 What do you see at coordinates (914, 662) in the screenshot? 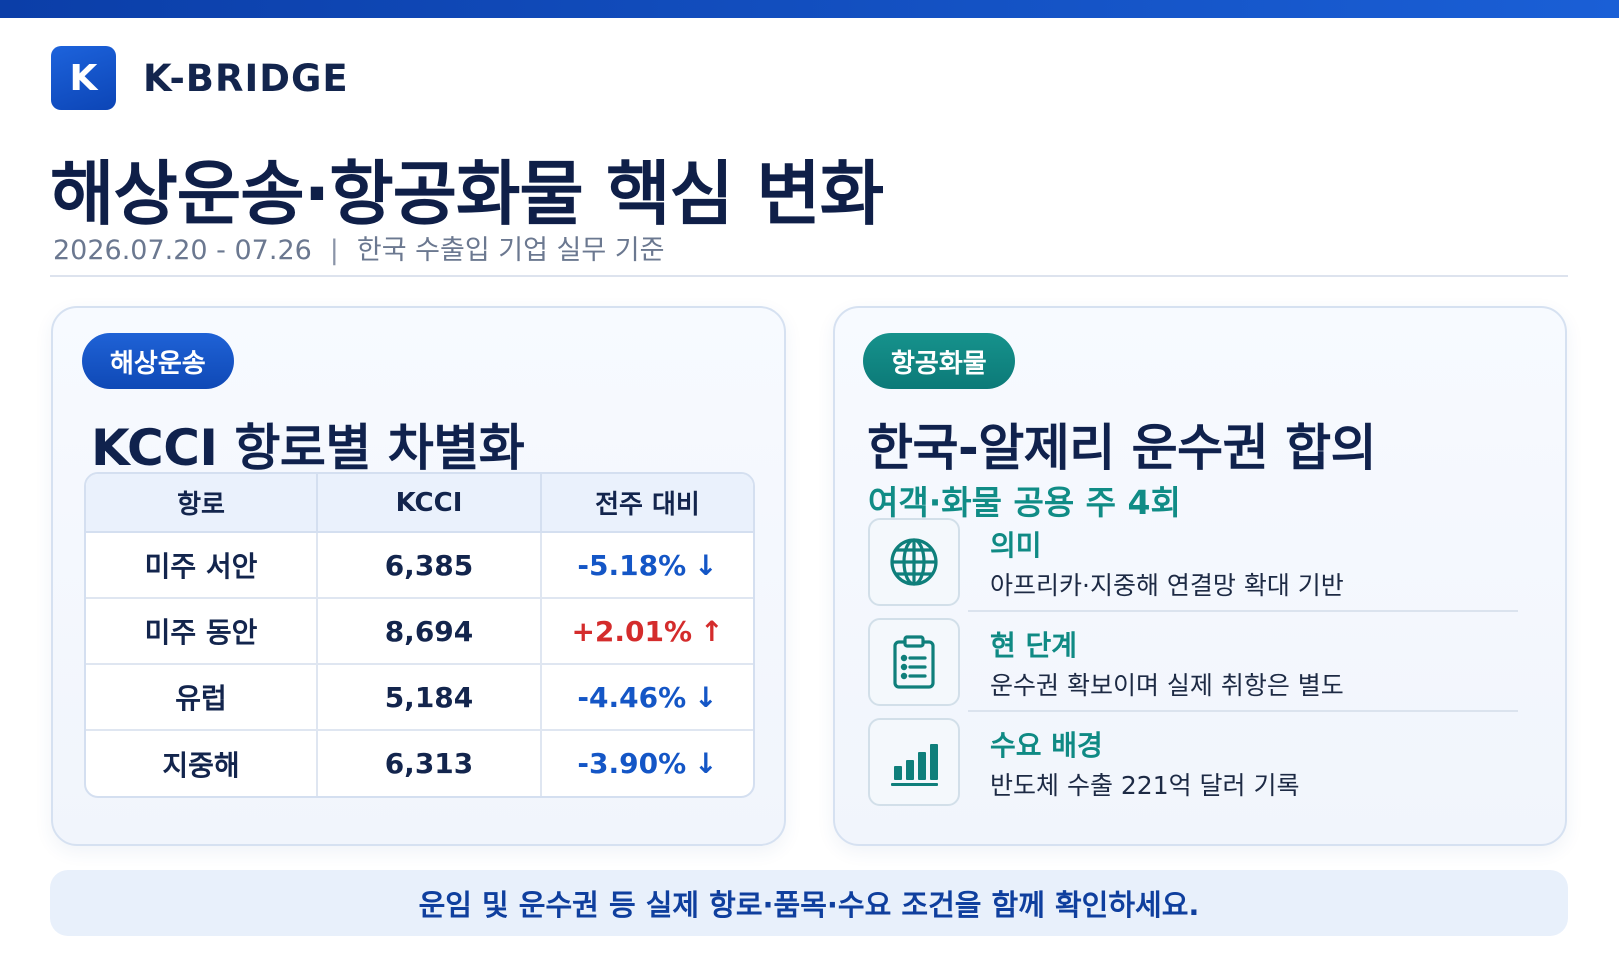
I see `clipboard-icon` at bounding box center [914, 662].